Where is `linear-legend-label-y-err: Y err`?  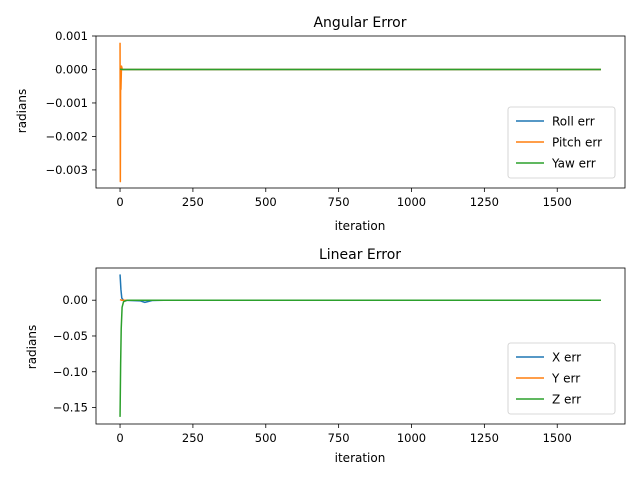
linear-legend-label-y-err: Y err is located at coordinates (565, 379).